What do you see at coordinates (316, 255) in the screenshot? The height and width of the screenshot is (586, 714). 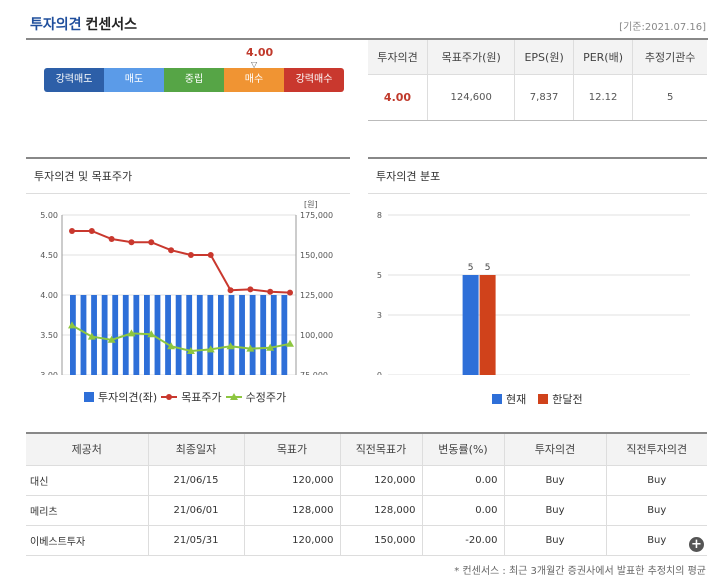 I see `chart1-ytick-right: 150,000` at bounding box center [316, 255].